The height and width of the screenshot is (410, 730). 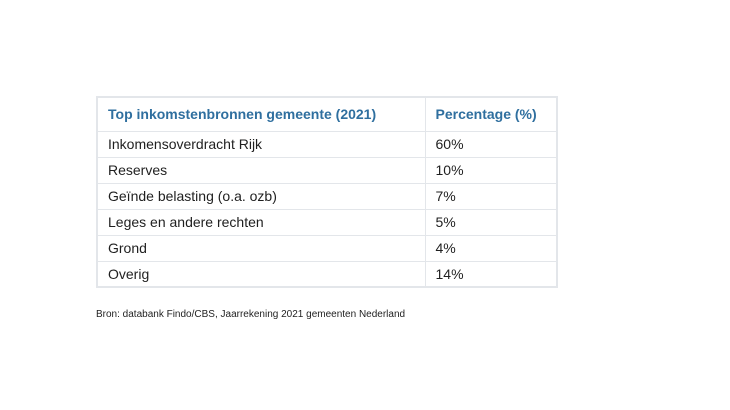 What do you see at coordinates (491, 196) in the screenshot?
I see `row-value: 7%` at bounding box center [491, 196].